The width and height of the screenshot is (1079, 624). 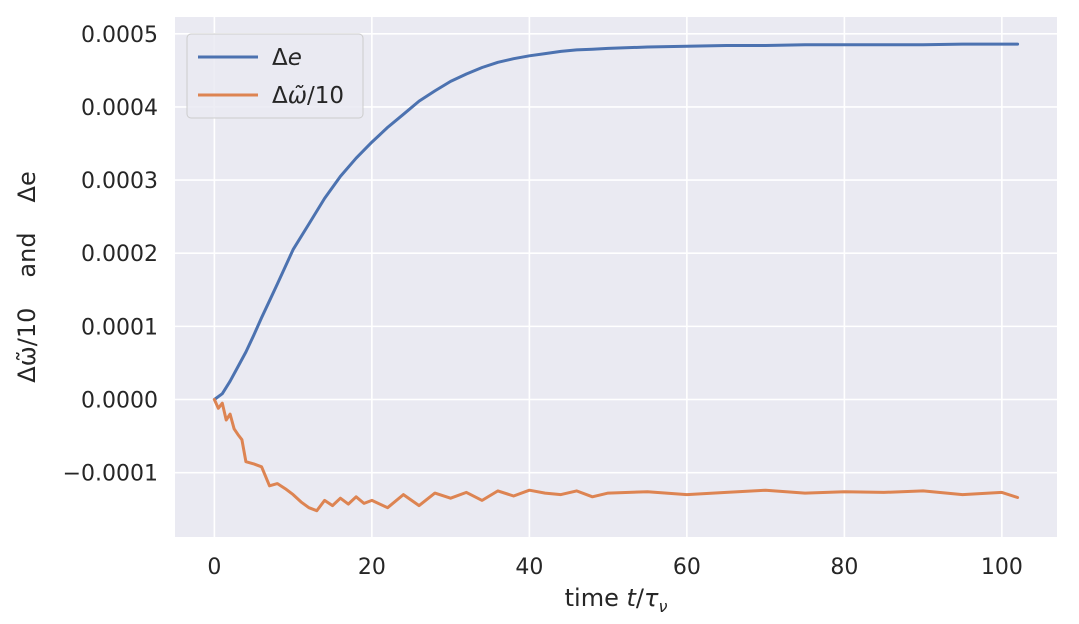 I want to click on x-tick-label: 20, so click(x=372, y=567).